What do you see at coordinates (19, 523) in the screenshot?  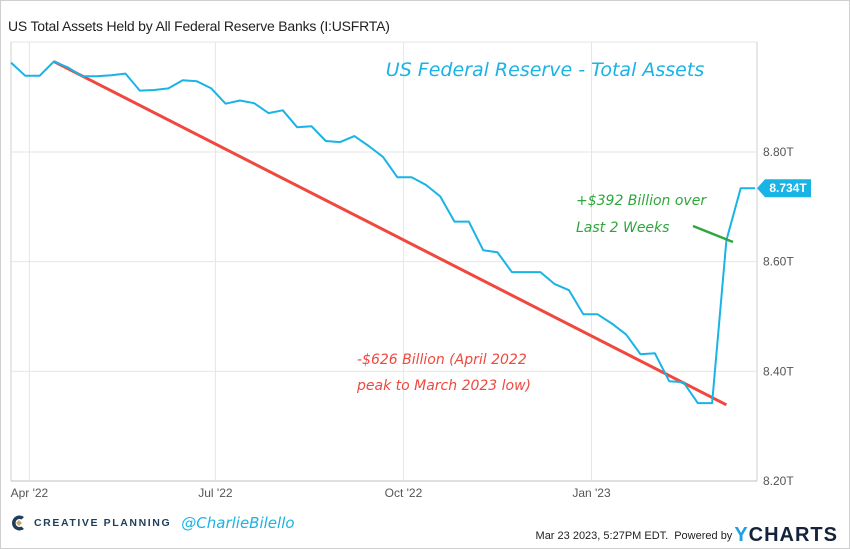 I see `creative-planning-logo-icon` at bounding box center [19, 523].